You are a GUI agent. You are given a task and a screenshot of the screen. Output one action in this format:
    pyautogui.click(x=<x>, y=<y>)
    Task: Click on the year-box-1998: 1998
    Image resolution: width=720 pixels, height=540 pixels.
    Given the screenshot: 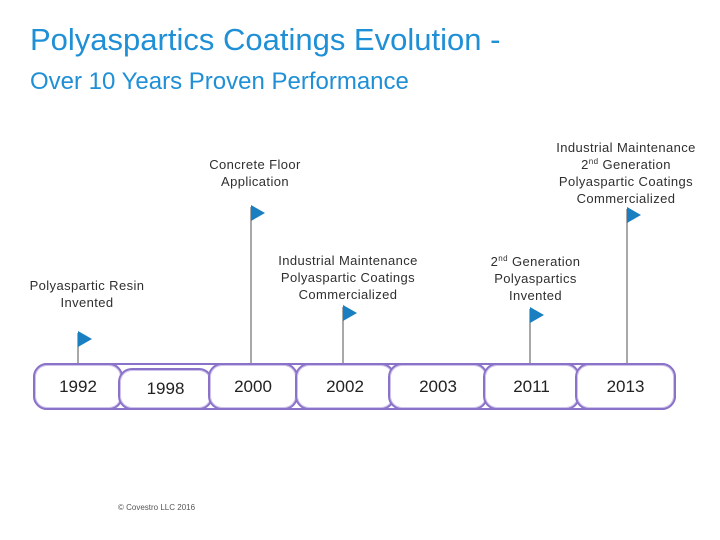 What is the action you would take?
    pyautogui.click(x=165, y=389)
    